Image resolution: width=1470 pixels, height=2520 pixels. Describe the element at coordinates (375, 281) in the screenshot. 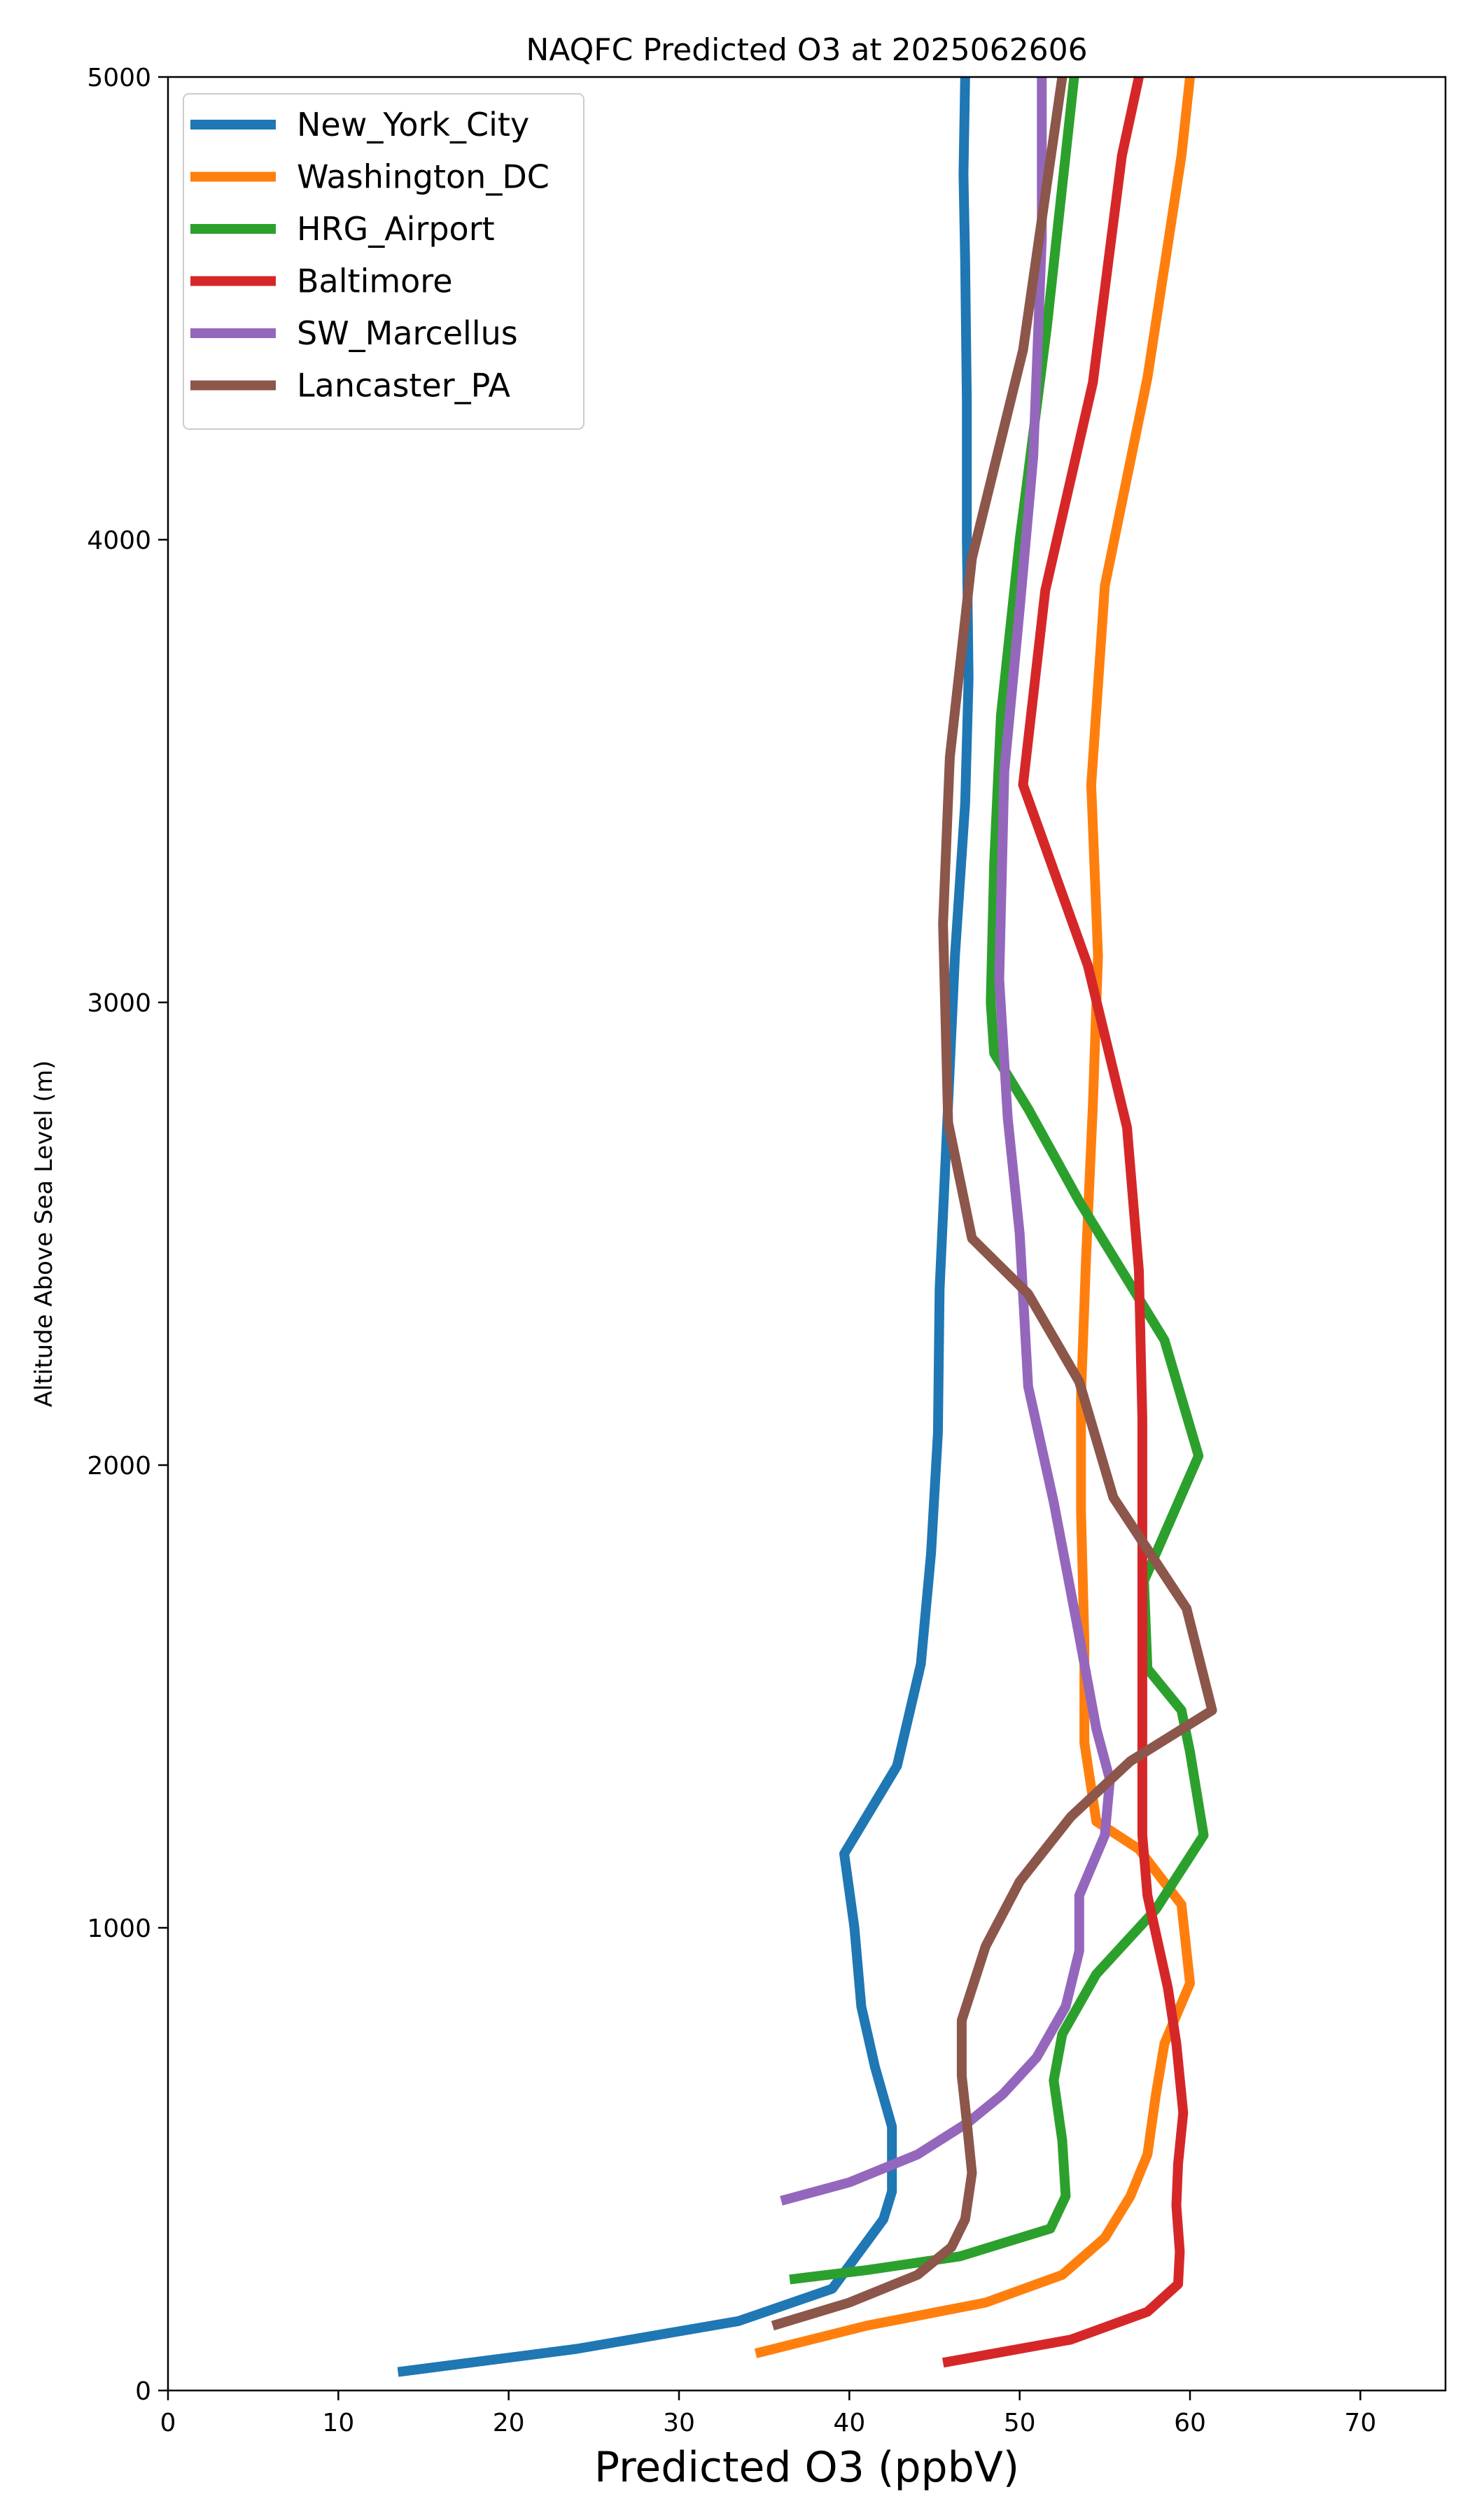

I see `legend-label-3: Baltimore` at that location.